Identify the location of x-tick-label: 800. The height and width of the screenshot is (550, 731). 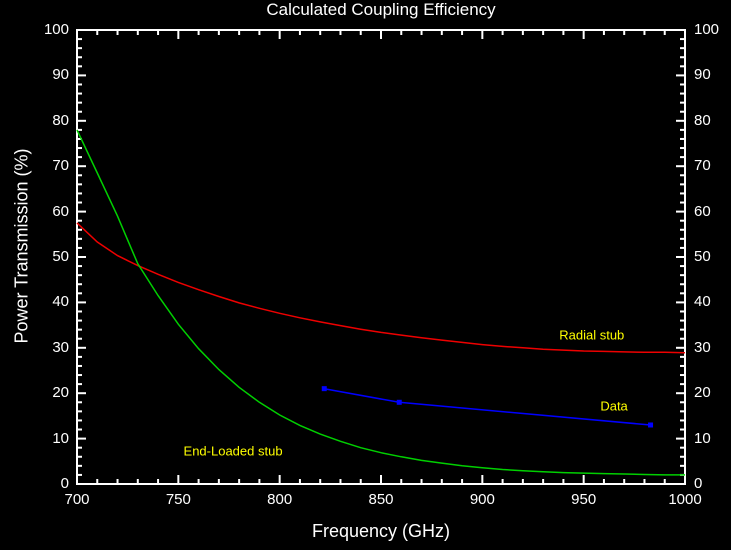
(280, 499).